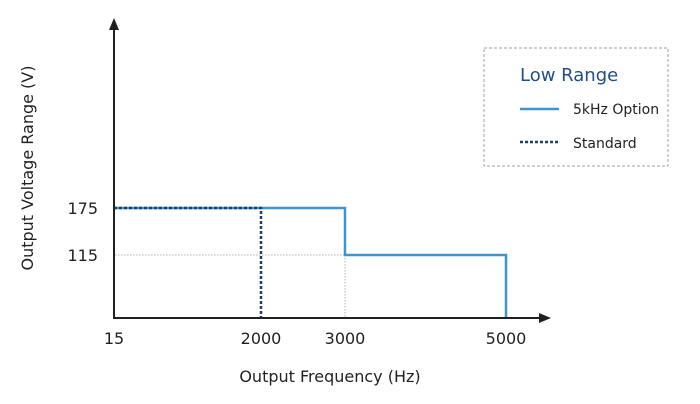 The height and width of the screenshot is (404, 700). What do you see at coordinates (345, 338) in the screenshot?
I see `x-tick-label: 3000` at bounding box center [345, 338].